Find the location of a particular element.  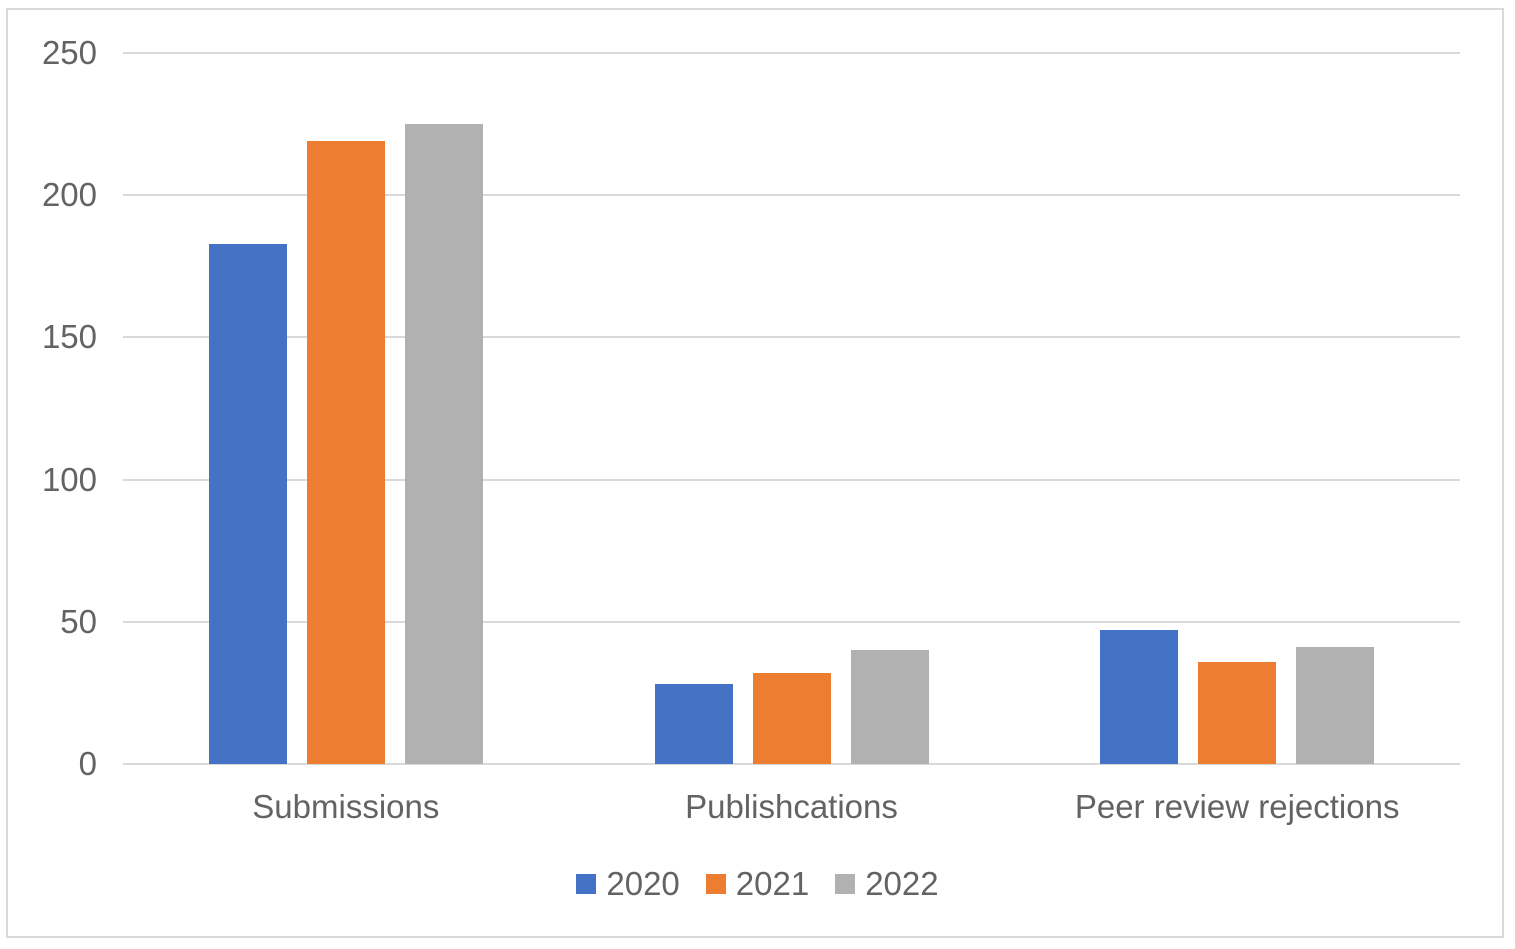

y-axis-tick-label-50: 50 is located at coordinates (78, 621).